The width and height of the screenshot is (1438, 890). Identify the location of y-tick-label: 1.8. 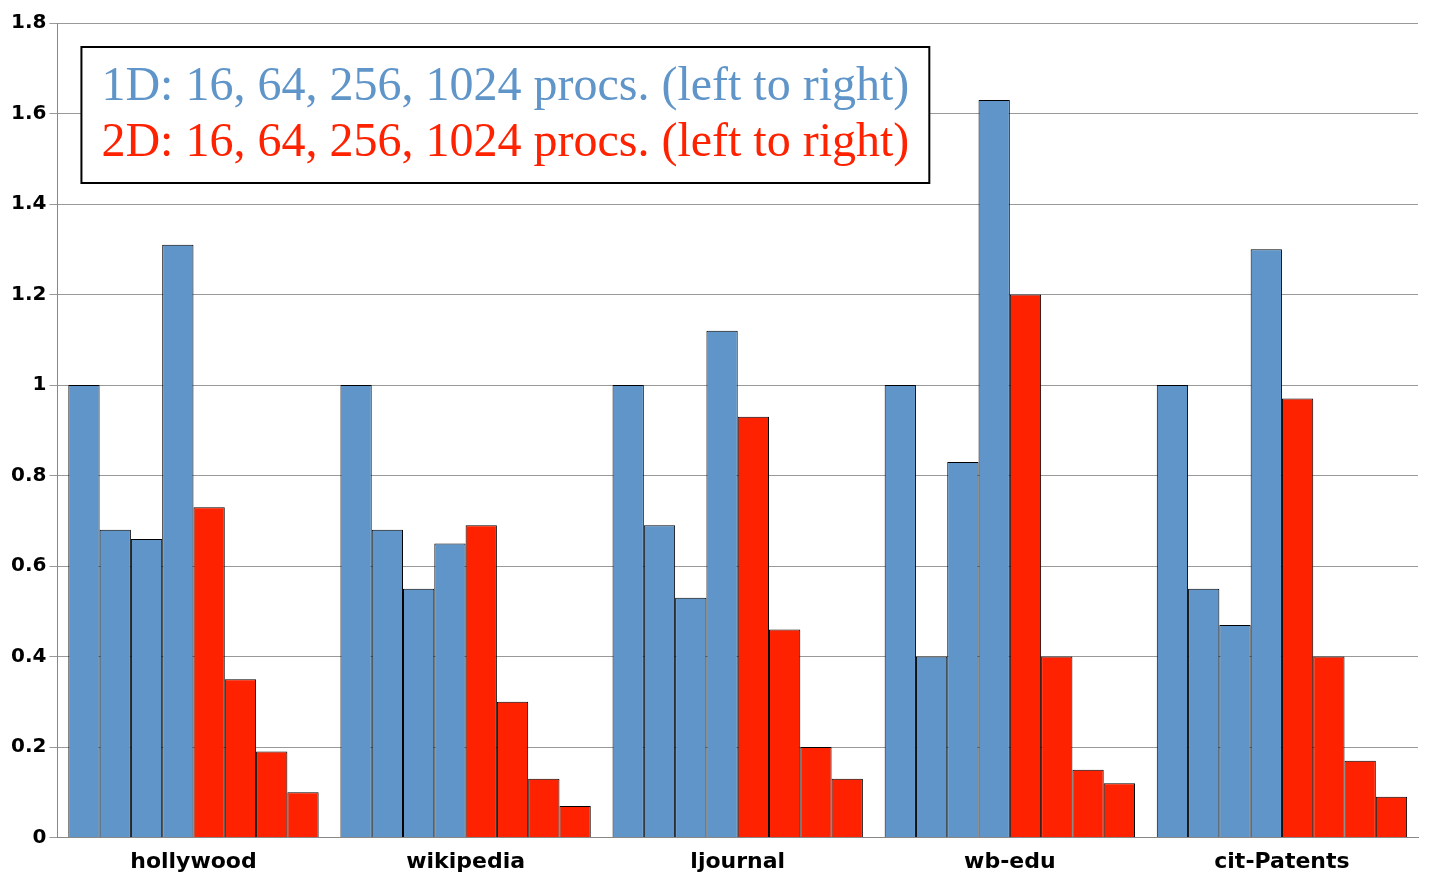
(28, 21).